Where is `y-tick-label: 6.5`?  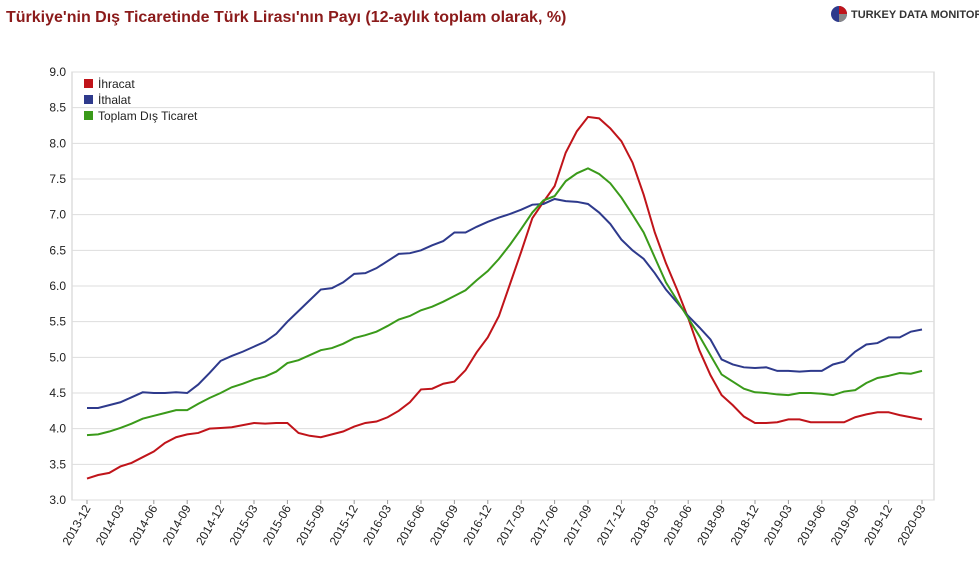
y-tick-label: 6.5 is located at coordinates (57, 250).